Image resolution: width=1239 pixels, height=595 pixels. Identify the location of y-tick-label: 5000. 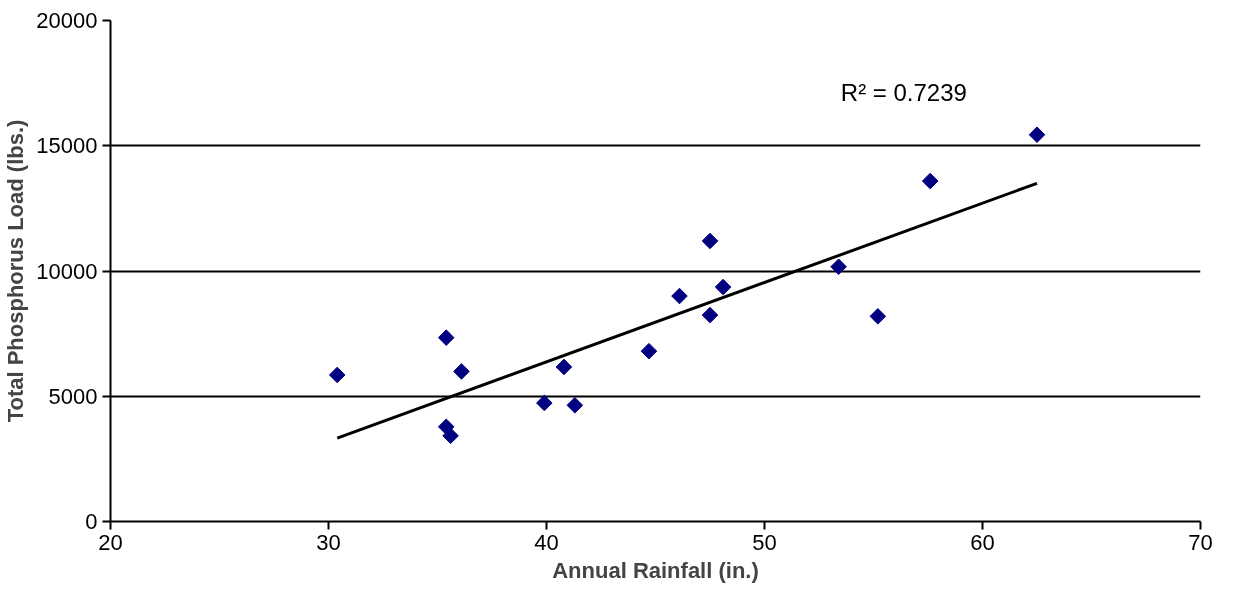
(73, 396).